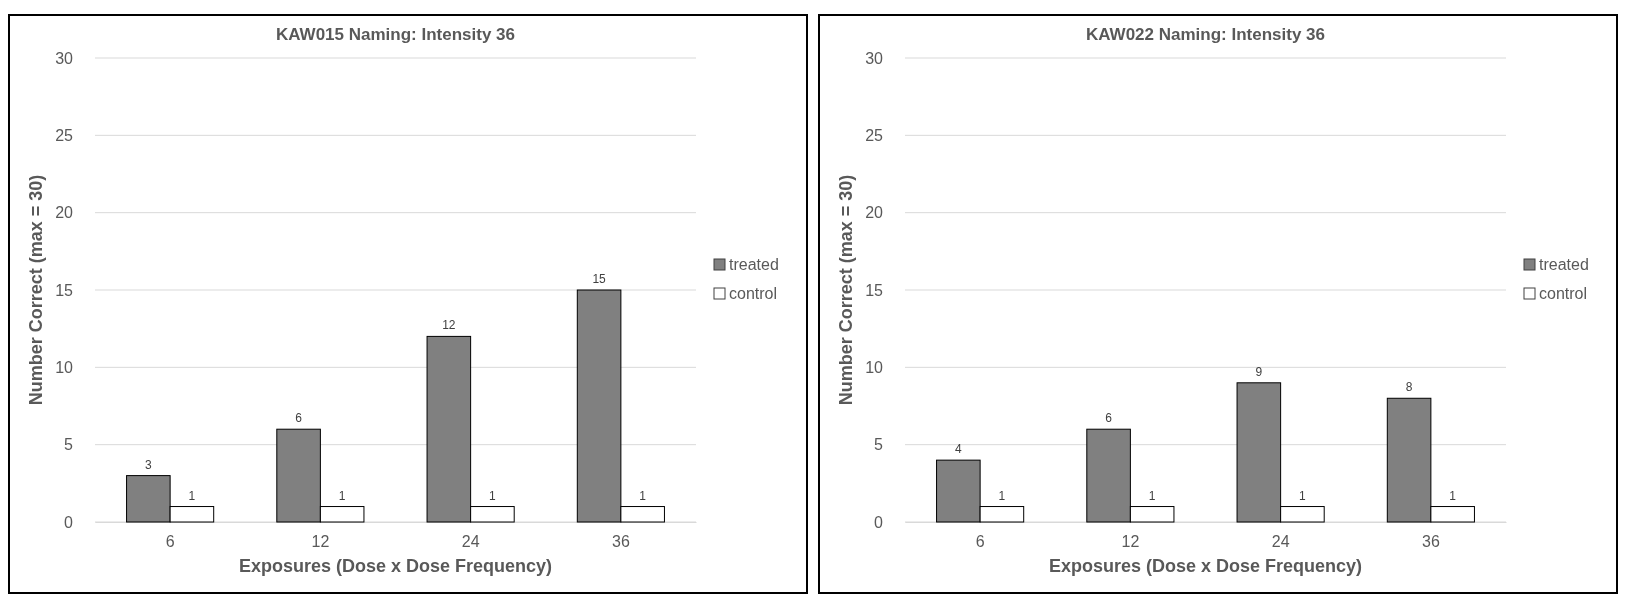 This screenshot has height=599, width=1627. What do you see at coordinates (1205, 34) in the screenshot?
I see `chart-title: KAW022 Naming: Intensity 36` at bounding box center [1205, 34].